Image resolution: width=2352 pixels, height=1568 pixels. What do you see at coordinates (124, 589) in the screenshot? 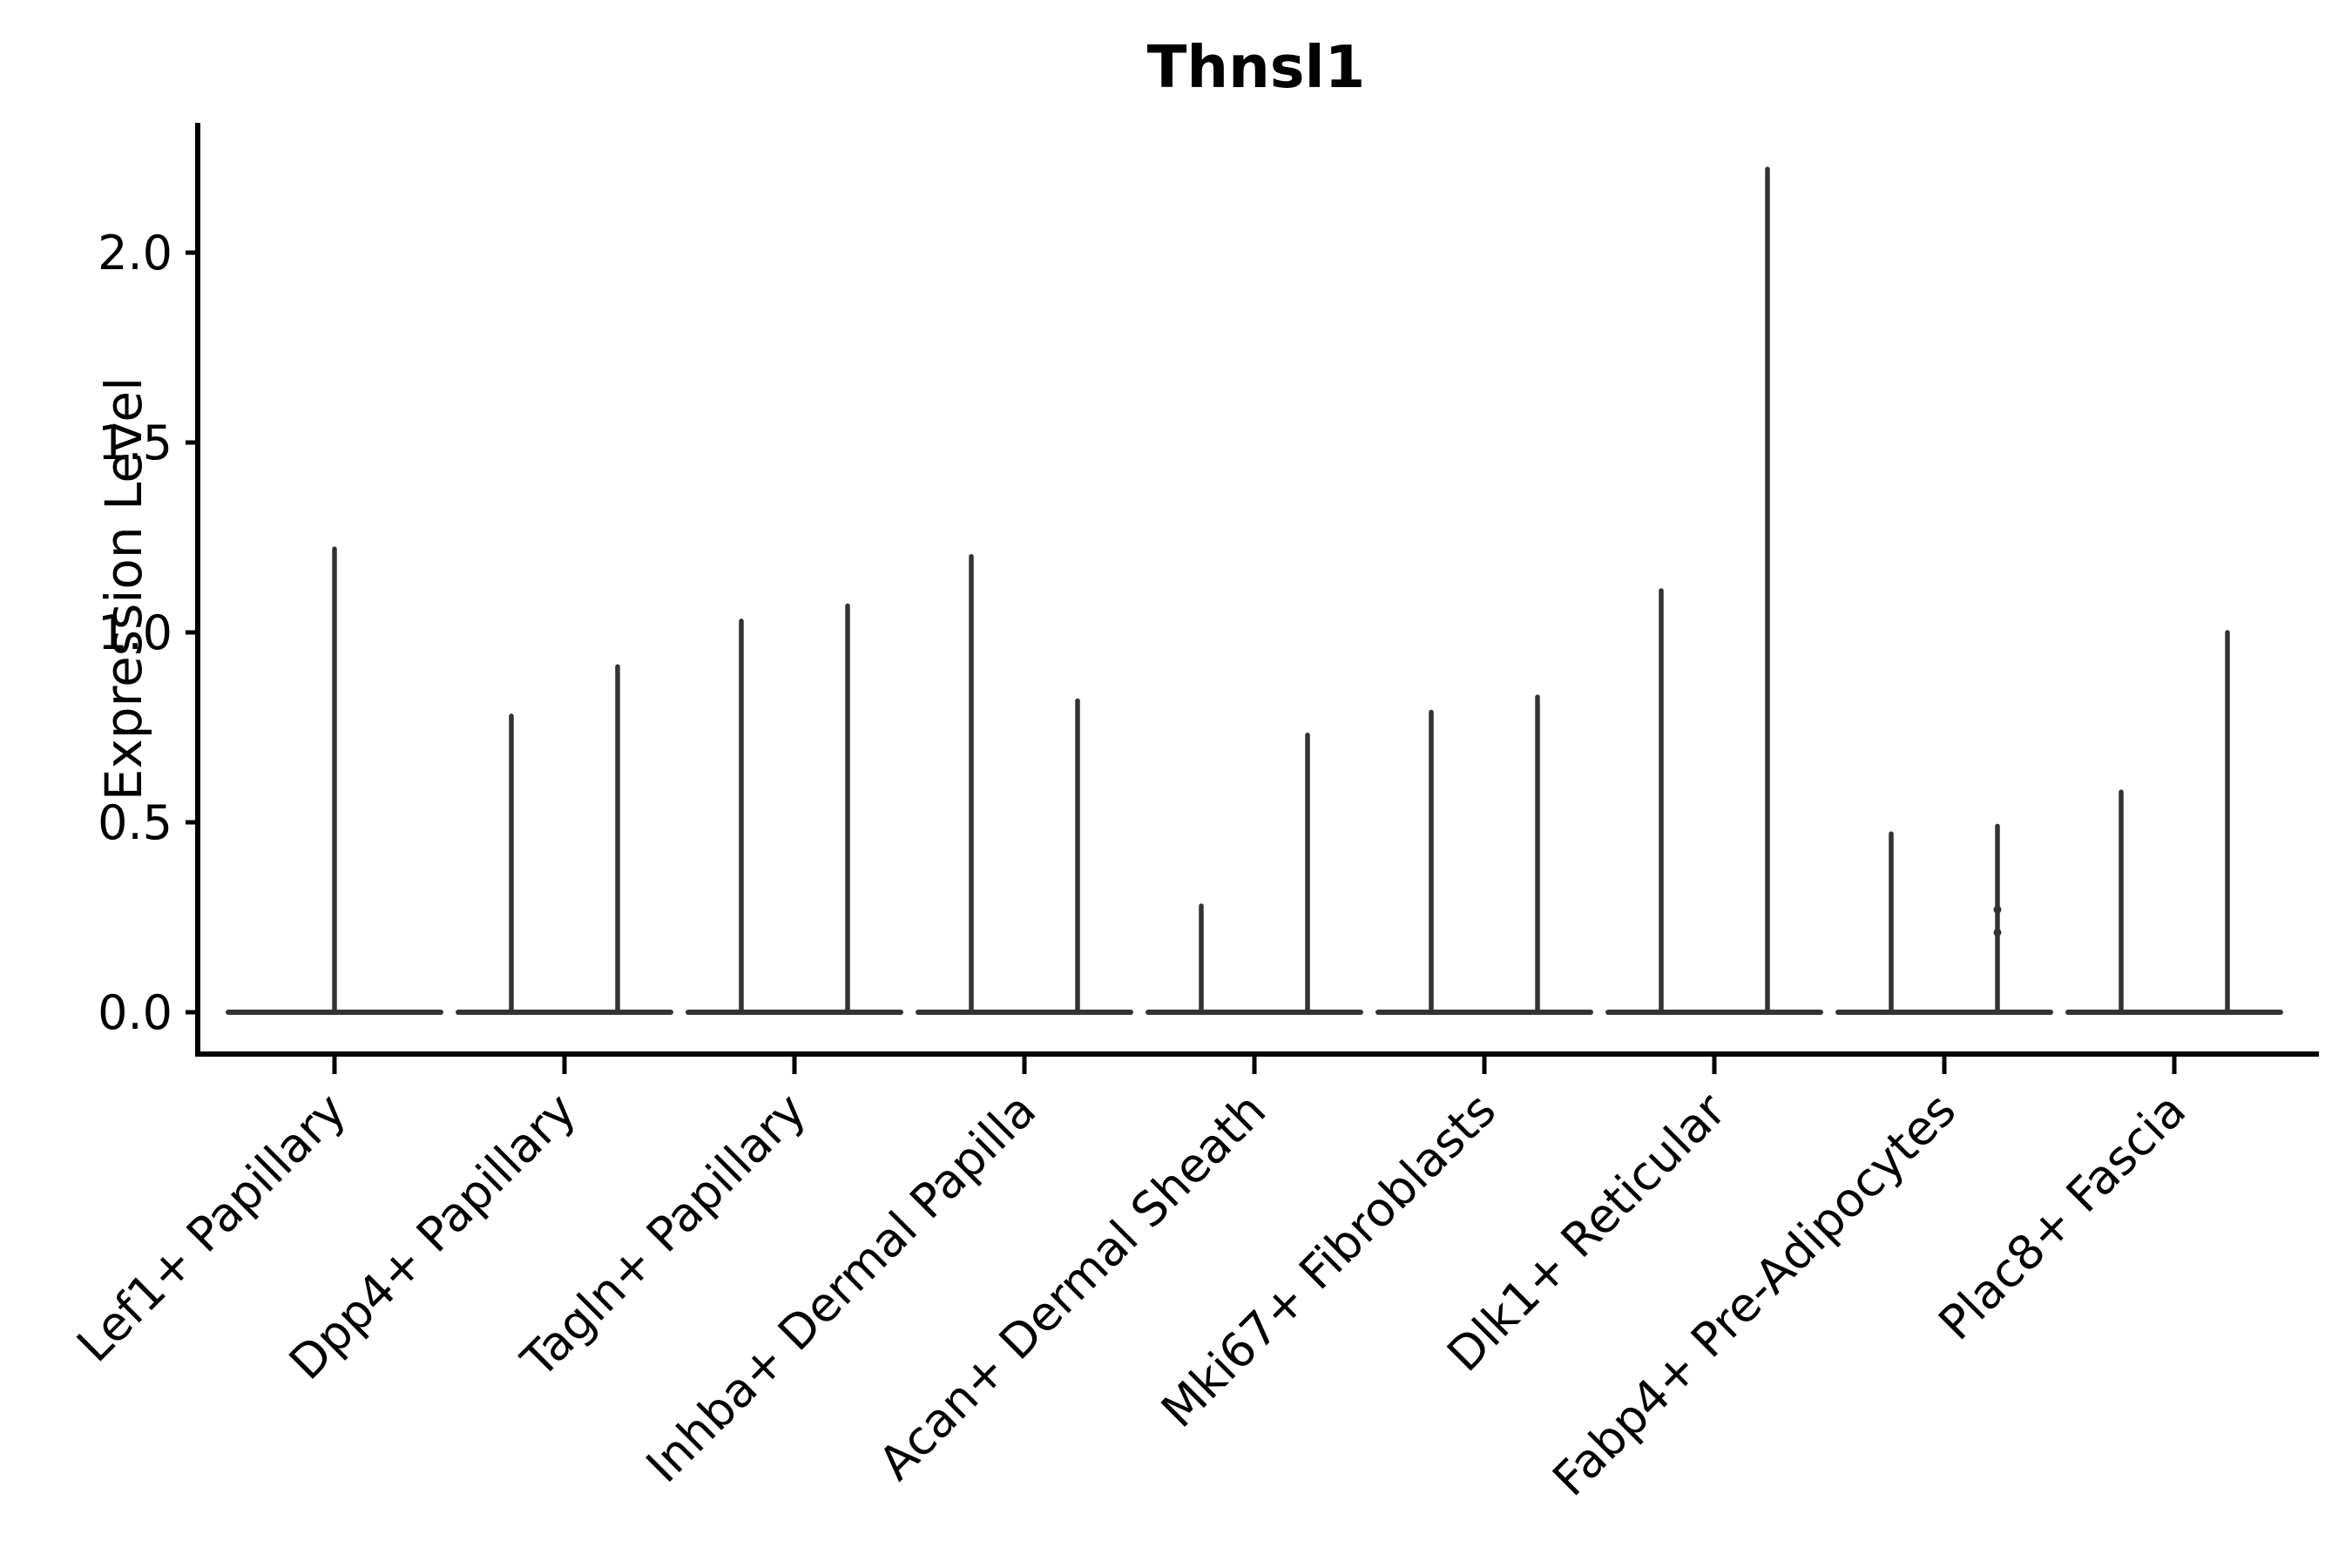
I see `y-axis-label: Expression Level` at bounding box center [124, 589].